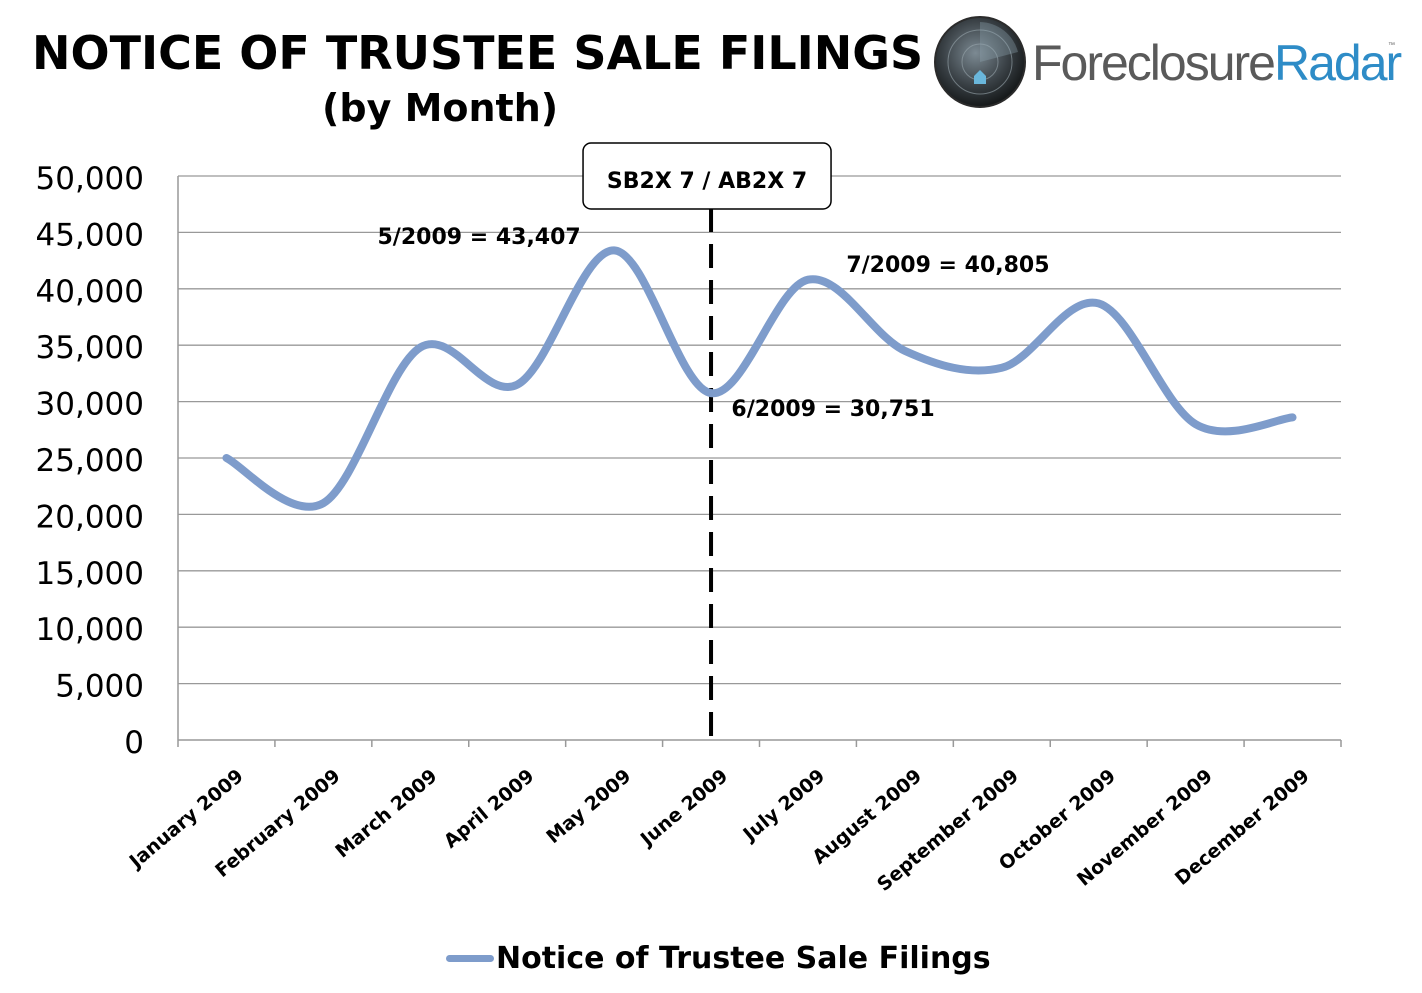 The height and width of the screenshot is (993, 1422). What do you see at coordinates (90, 517) in the screenshot?
I see `y-tick-label: 20,000` at bounding box center [90, 517].